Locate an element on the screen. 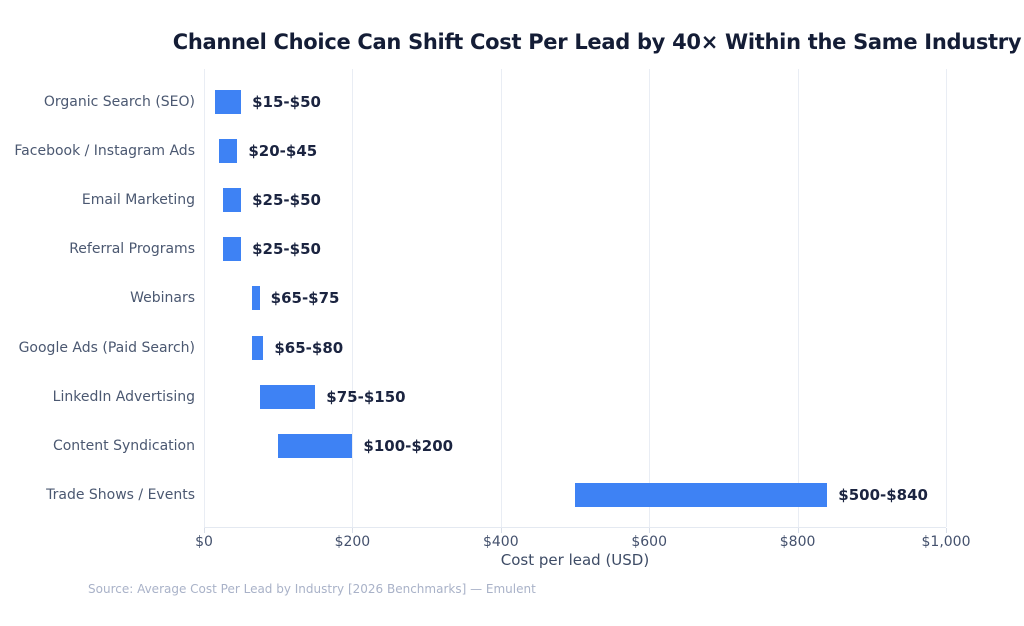  chart-row: Email Marketing $25-$50 is located at coordinates (473, 199).